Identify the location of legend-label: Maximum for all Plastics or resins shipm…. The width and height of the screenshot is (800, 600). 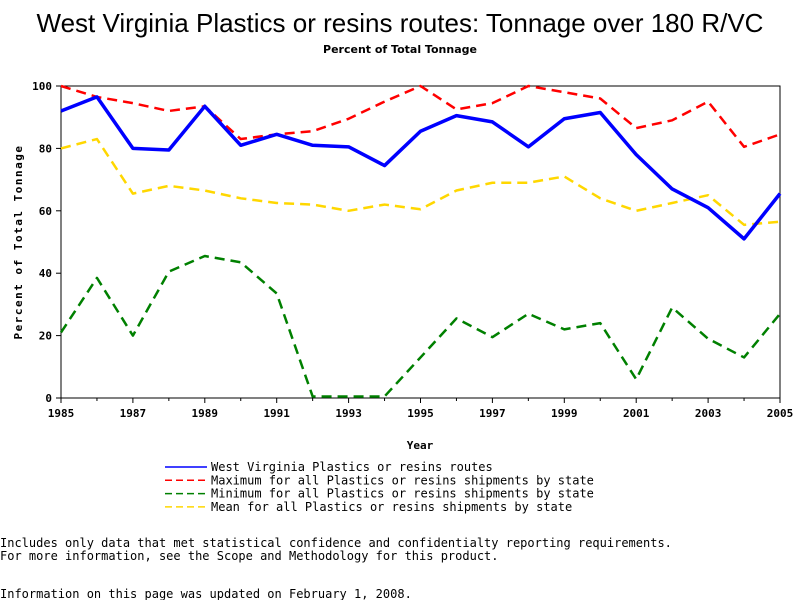
(402, 480).